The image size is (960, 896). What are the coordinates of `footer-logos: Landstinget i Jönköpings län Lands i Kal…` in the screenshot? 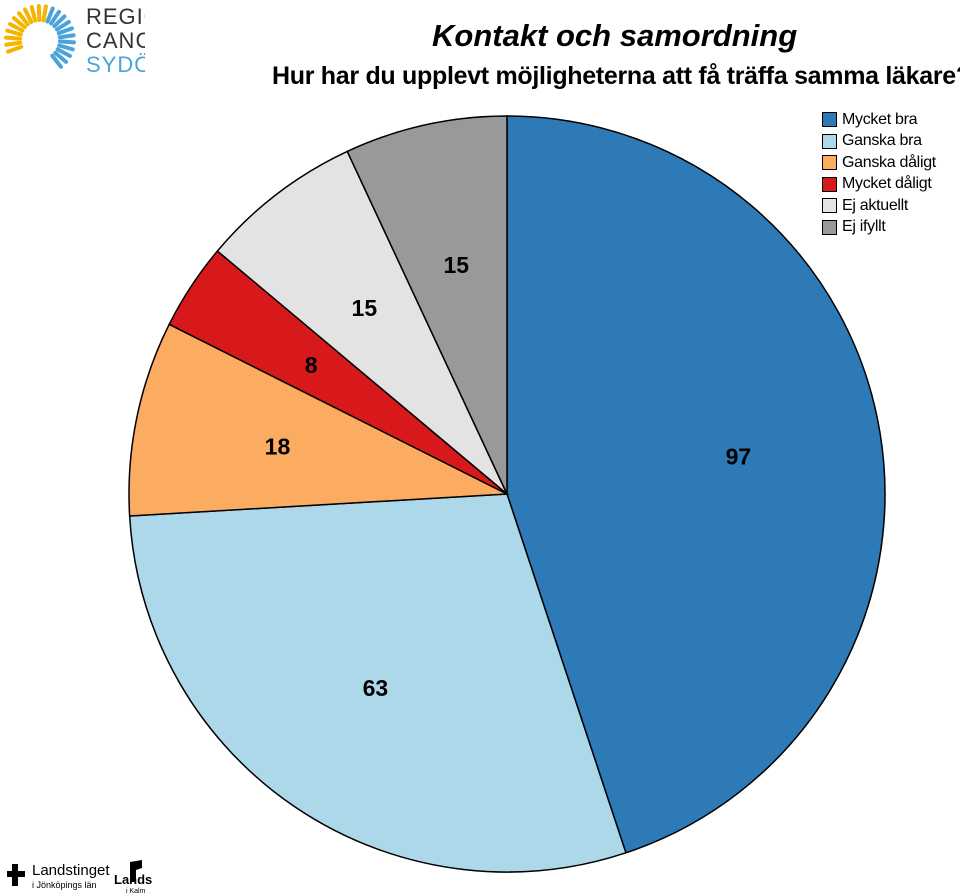 It's located at (100, 874).